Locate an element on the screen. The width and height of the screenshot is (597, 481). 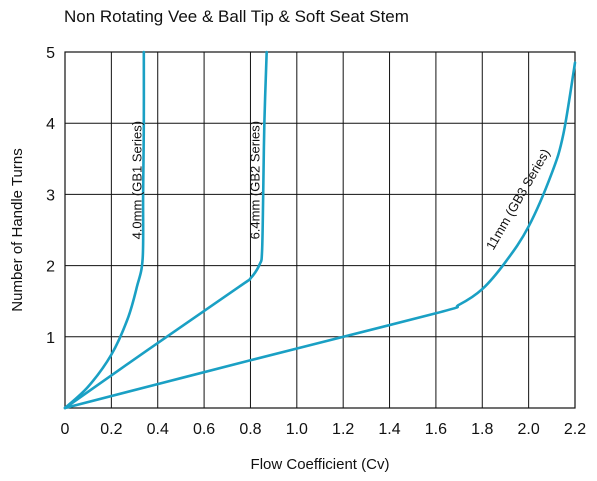
x-tick-label: 1.6 is located at coordinates (436, 429).